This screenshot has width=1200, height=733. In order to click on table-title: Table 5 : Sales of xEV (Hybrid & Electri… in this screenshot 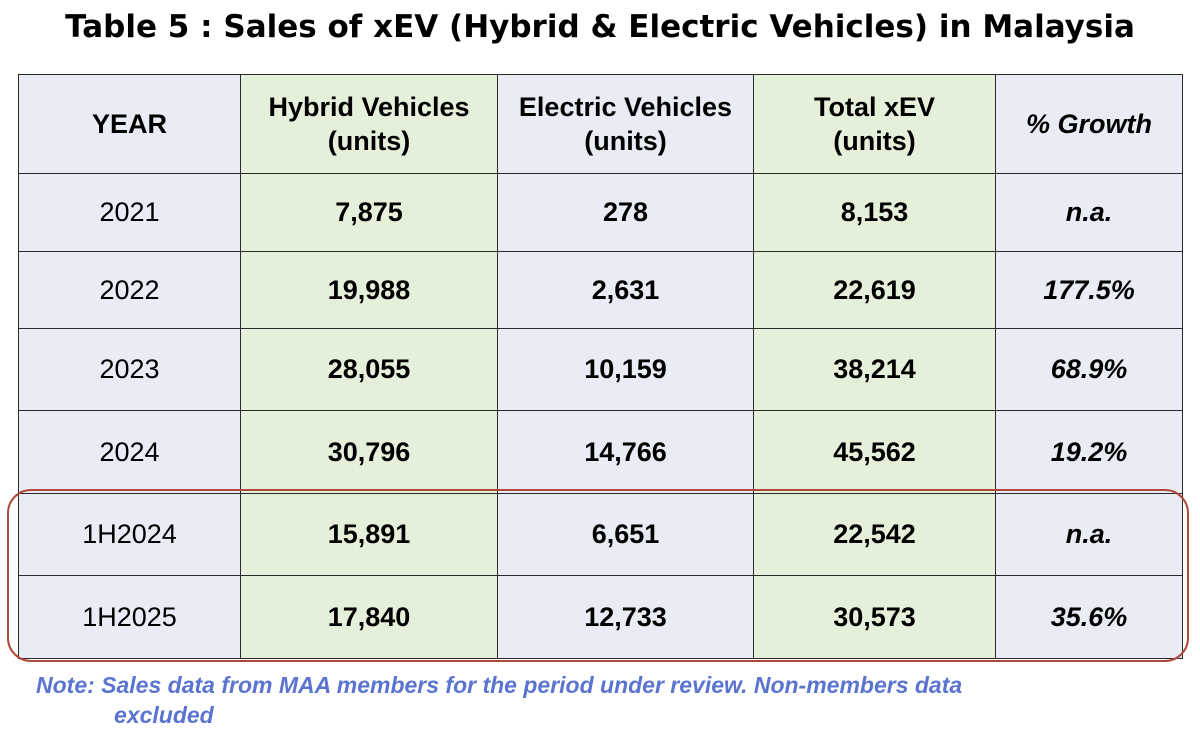, I will do `click(600, 27)`.